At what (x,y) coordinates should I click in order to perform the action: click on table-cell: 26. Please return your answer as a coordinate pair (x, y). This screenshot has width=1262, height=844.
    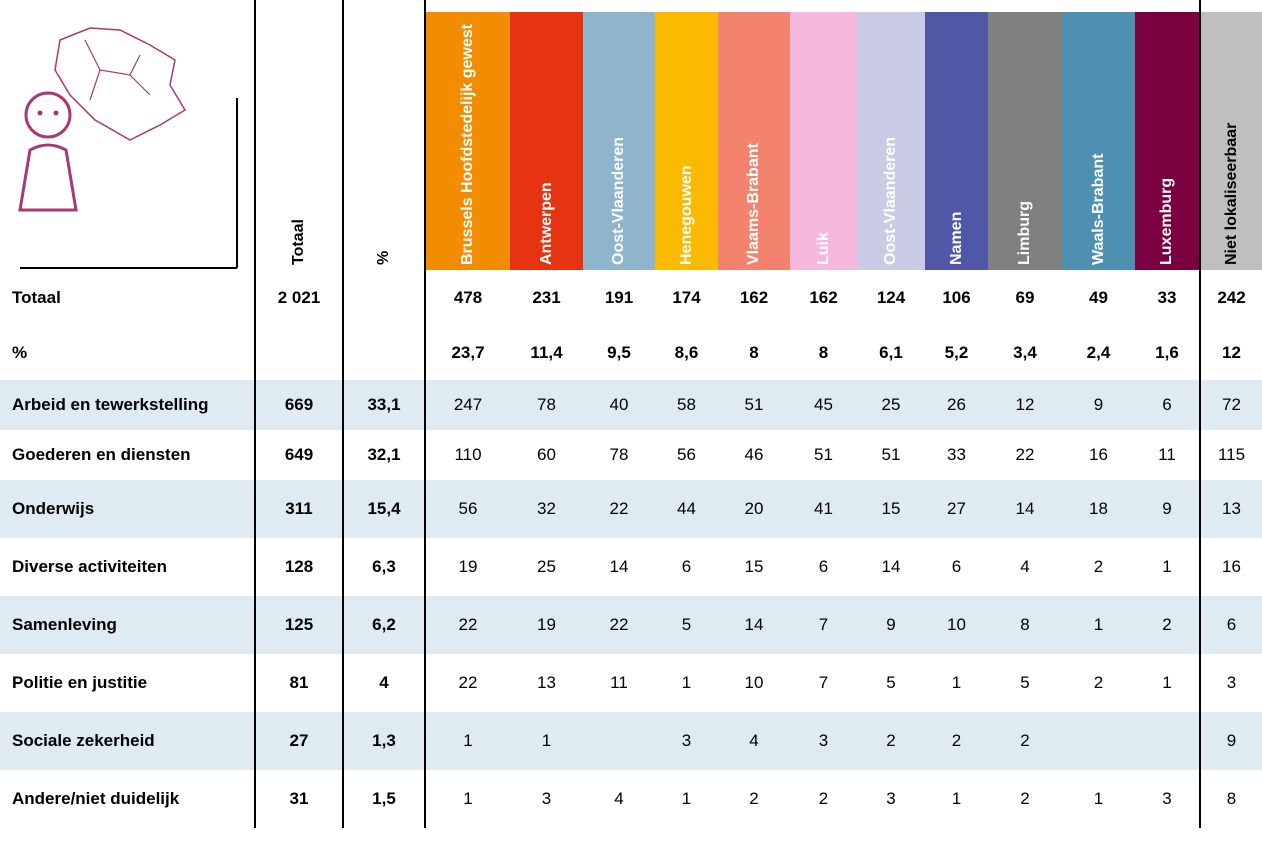
    Looking at the image, I should click on (956, 405).